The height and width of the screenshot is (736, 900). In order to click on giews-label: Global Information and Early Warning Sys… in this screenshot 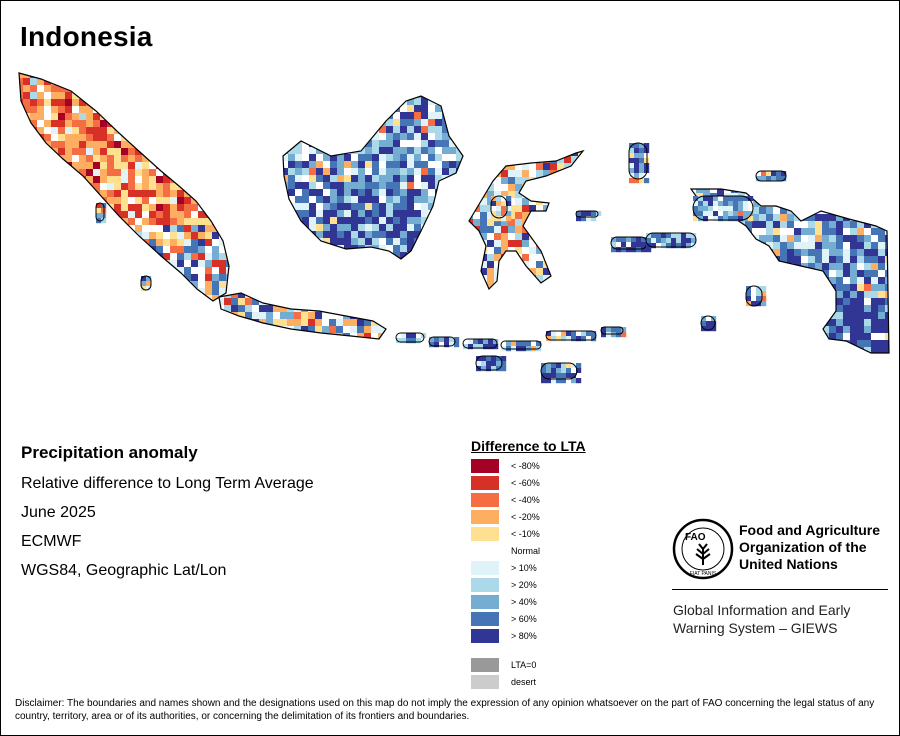, I will do `click(783, 619)`.